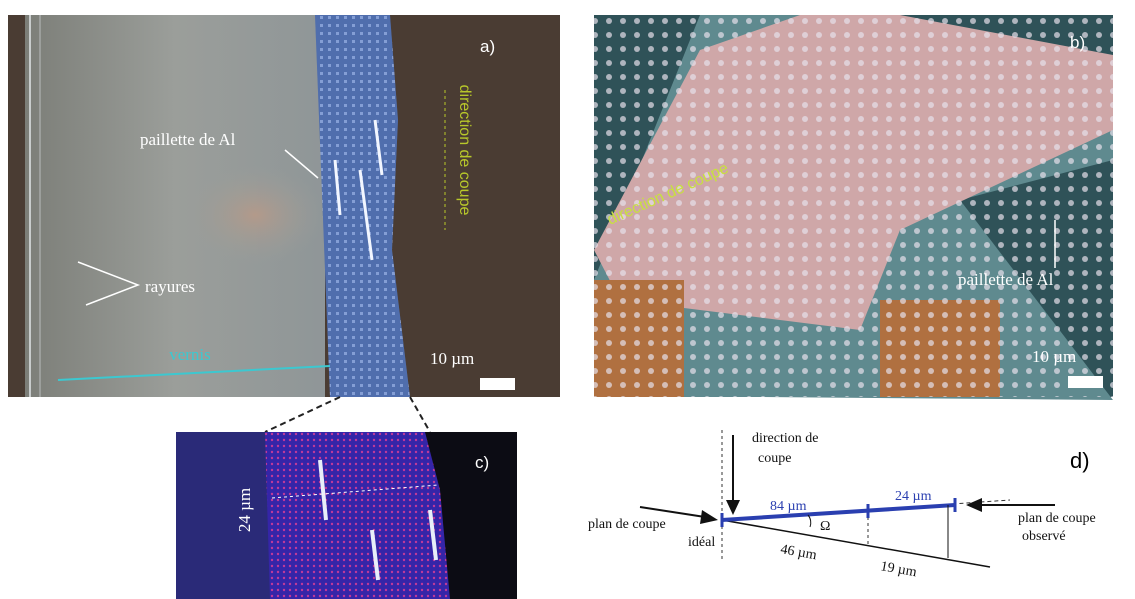  What do you see at coordinates (898, 569) in the screenshot?
I see `projection-label: 19 µm` at bounding box center [898, 569].